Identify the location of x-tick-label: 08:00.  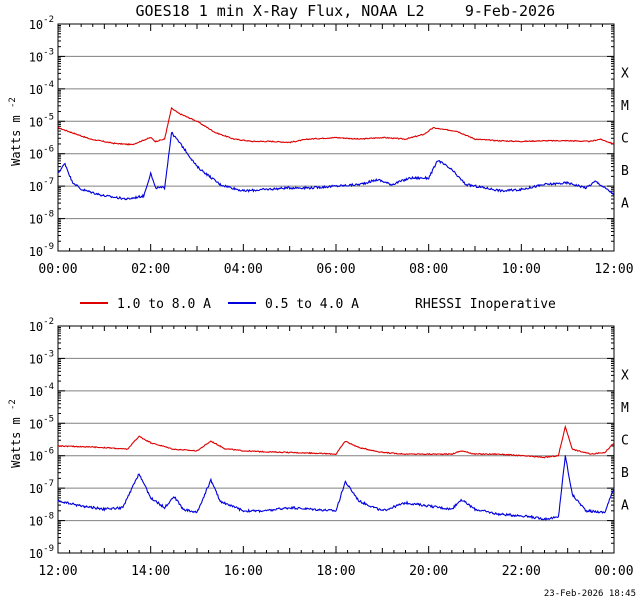
(428, 269).